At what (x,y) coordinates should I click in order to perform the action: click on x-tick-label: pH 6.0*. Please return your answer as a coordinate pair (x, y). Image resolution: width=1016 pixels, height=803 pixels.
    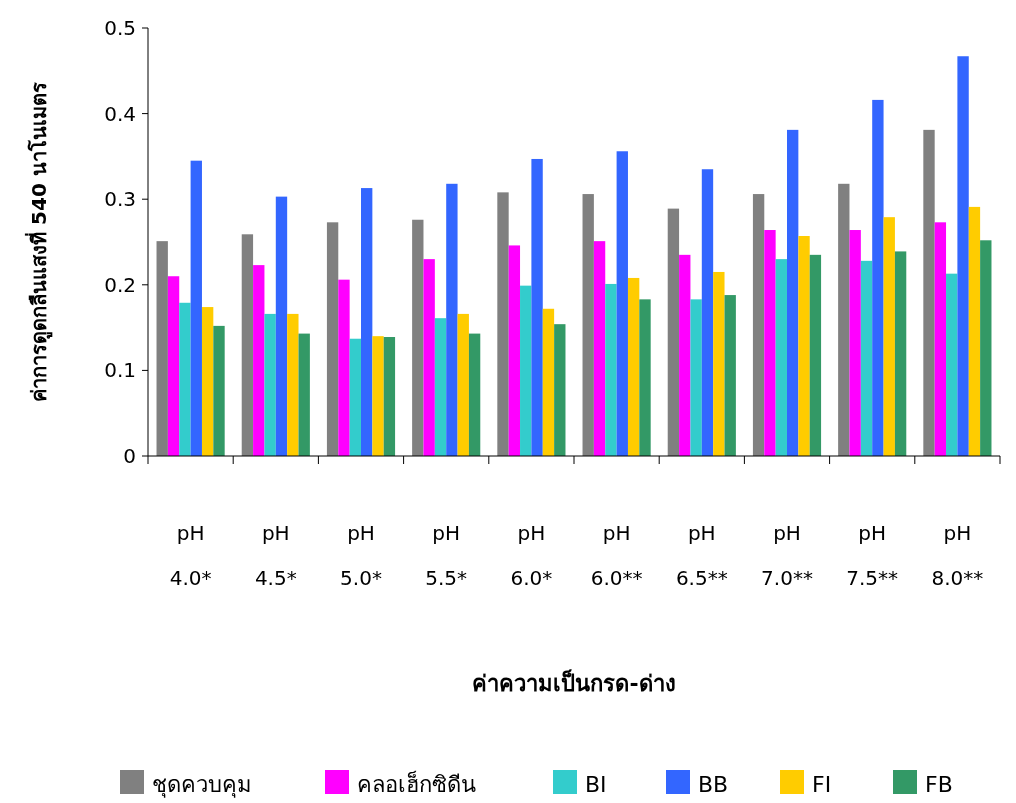
    Looking at the image, I should click on (531, 555).